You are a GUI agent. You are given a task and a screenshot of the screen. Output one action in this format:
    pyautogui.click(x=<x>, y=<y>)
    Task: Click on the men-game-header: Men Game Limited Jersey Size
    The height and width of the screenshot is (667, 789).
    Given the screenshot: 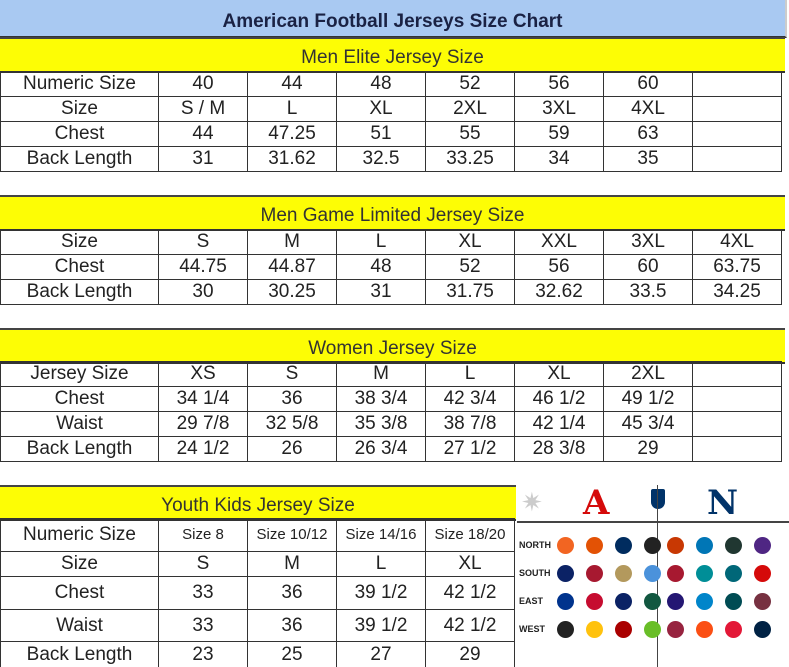 What is the action you would take?
    pyautogui.click(x=392, y=213)
    